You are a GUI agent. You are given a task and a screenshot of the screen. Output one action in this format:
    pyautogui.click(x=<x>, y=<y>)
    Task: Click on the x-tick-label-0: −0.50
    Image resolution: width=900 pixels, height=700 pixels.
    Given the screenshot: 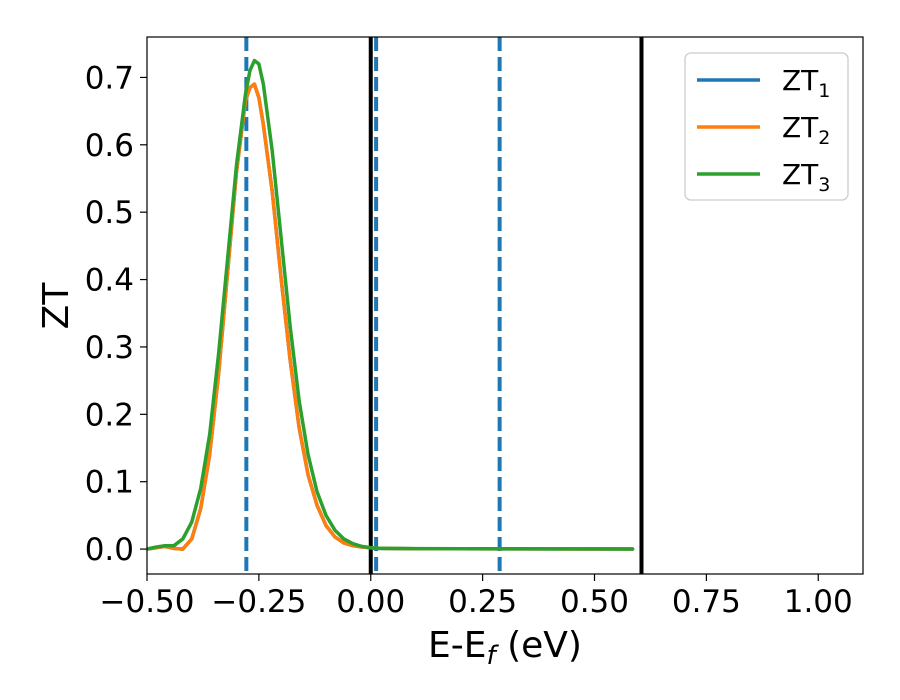 What is the action you would take?
    pyautogui.click(x=147, y=602)
    